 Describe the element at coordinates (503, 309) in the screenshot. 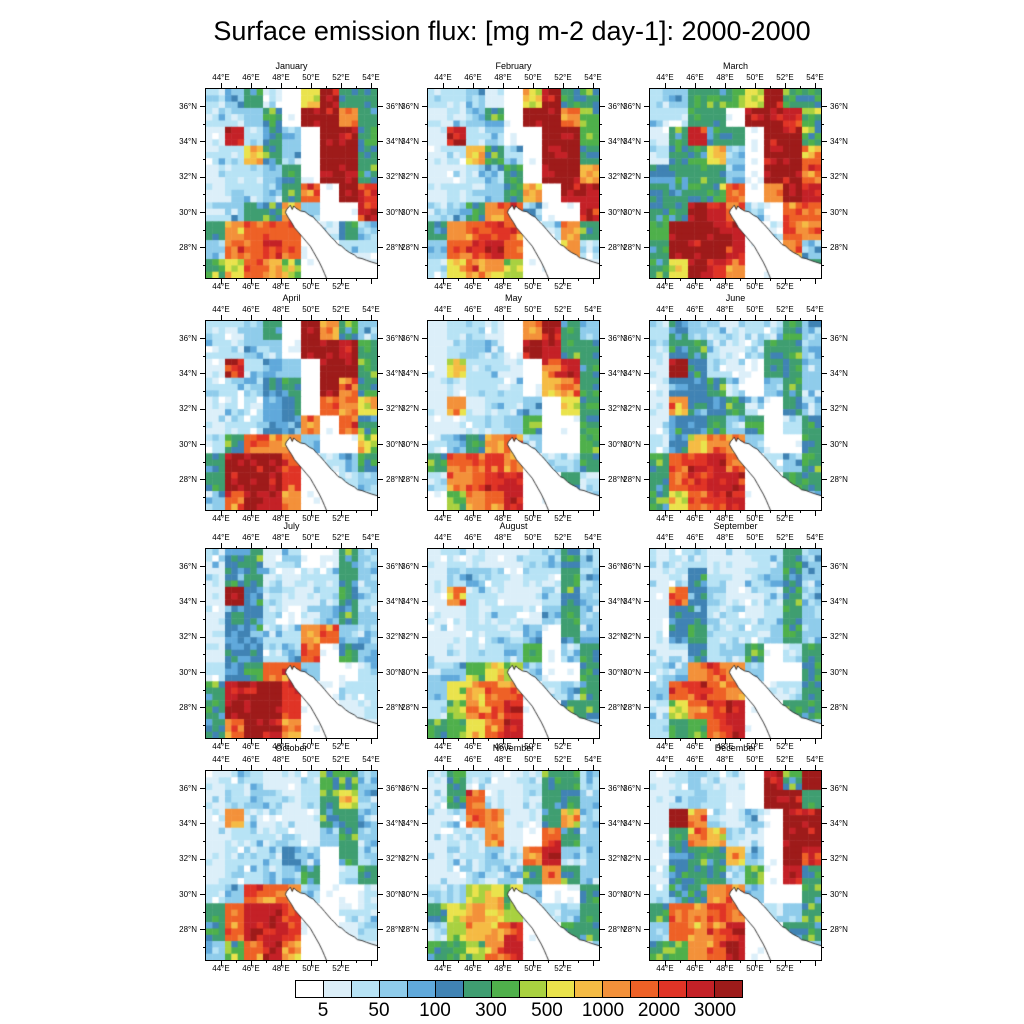

I see `lon-tick-label-top: 48°E` at that location.